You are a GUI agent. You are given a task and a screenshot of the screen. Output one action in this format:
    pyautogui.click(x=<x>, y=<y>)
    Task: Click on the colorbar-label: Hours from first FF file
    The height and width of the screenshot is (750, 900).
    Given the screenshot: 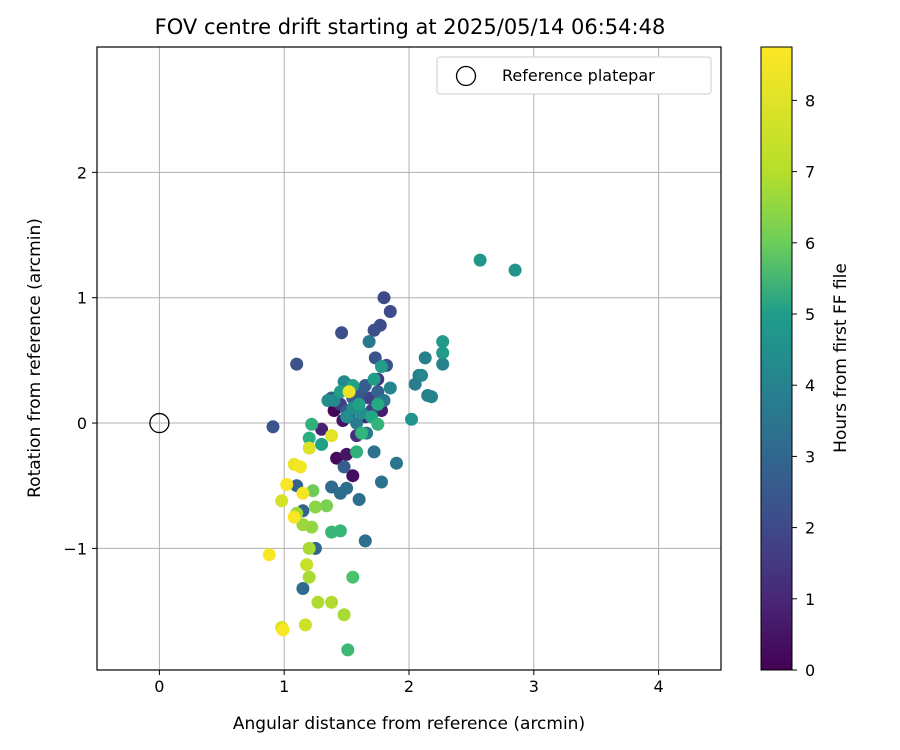 What is the action you would take?
    pyautogui.click(x=841, y=358)
    